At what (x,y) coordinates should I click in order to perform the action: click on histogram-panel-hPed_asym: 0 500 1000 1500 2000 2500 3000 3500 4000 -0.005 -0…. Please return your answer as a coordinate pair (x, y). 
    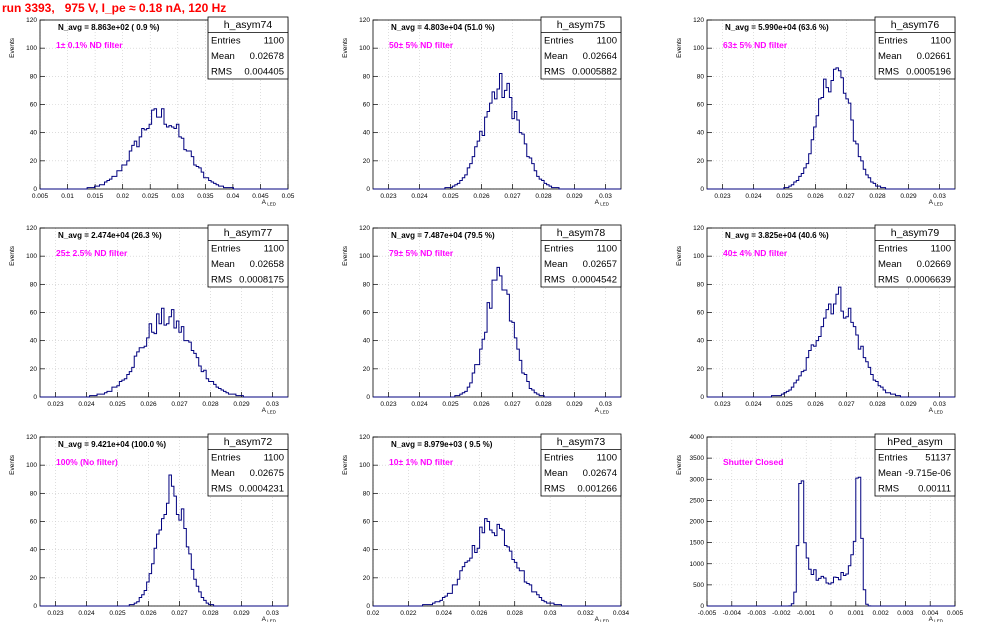
    Looking at the image, I should click on (820, 527).